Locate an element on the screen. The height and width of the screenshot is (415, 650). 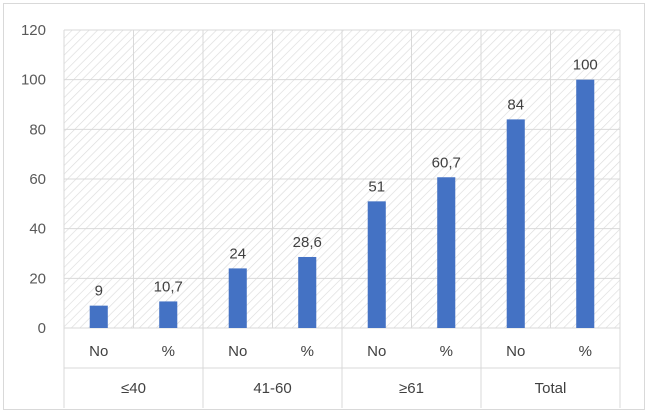
data-label: 28,6 is located at coordinates (307, 242).